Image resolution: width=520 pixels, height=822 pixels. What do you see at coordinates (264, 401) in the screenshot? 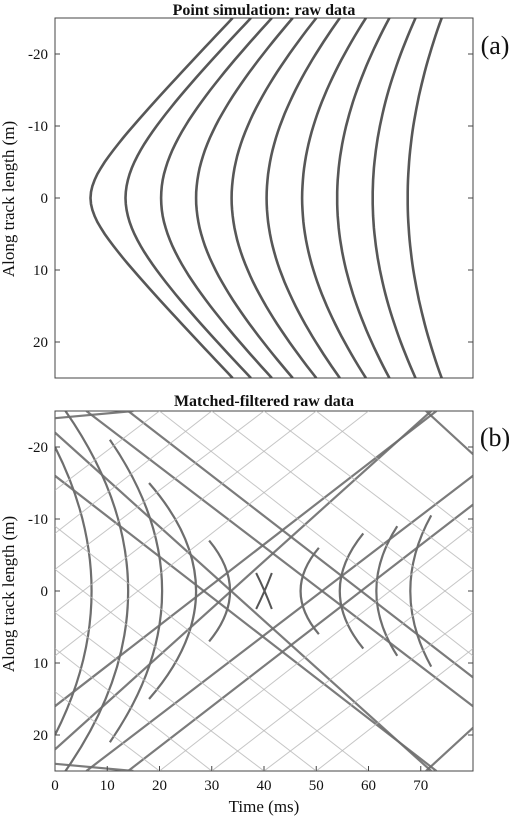
I see `chart-title: Matched-filtered raw data` at bounding box center [264, 401].